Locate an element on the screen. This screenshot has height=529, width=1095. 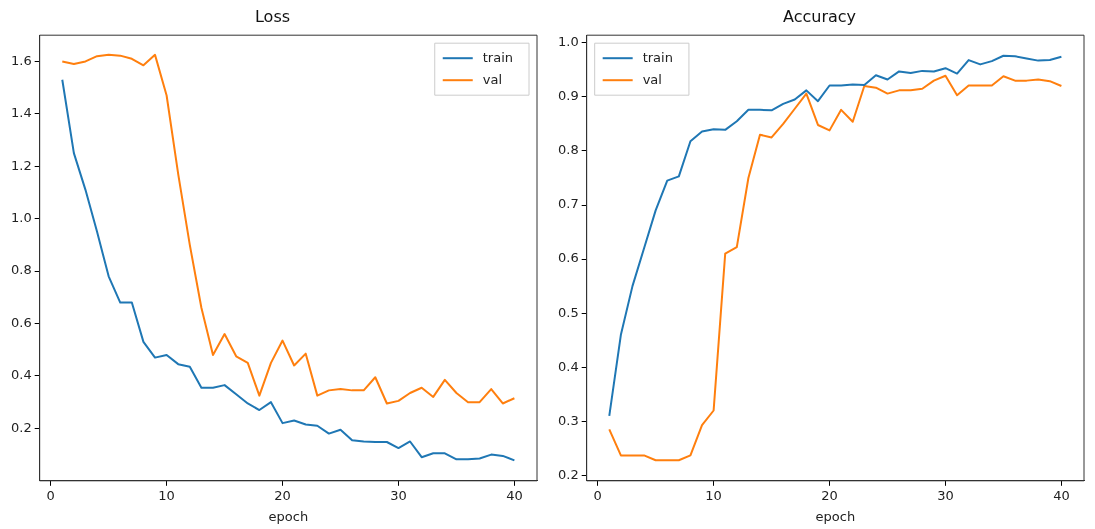
chart-title: Loss is located at coordinates (272, 16).